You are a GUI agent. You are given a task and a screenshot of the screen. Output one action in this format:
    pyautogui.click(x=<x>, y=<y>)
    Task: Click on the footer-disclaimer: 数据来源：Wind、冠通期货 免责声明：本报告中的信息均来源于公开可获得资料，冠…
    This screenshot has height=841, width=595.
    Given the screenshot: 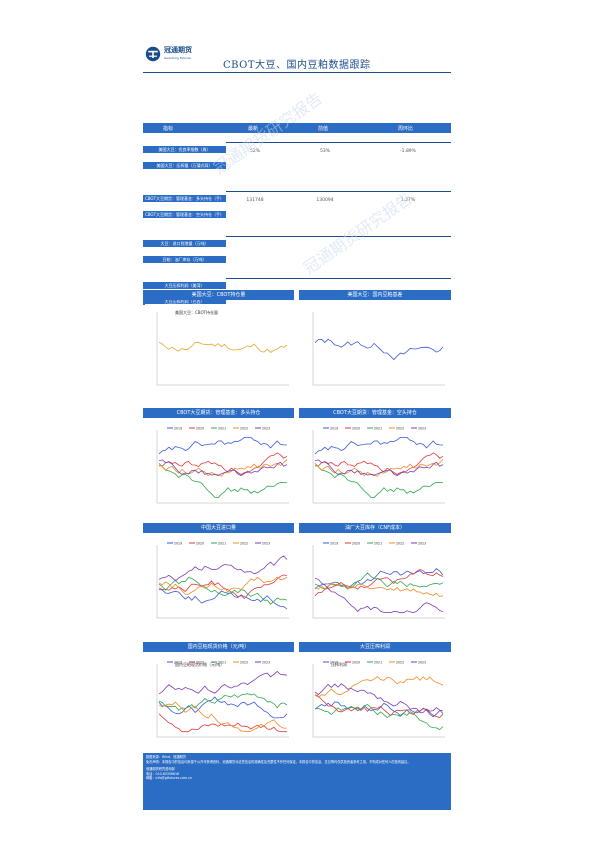 What is the action you would take?
    pyautogui.click(x=297, y=781)
    